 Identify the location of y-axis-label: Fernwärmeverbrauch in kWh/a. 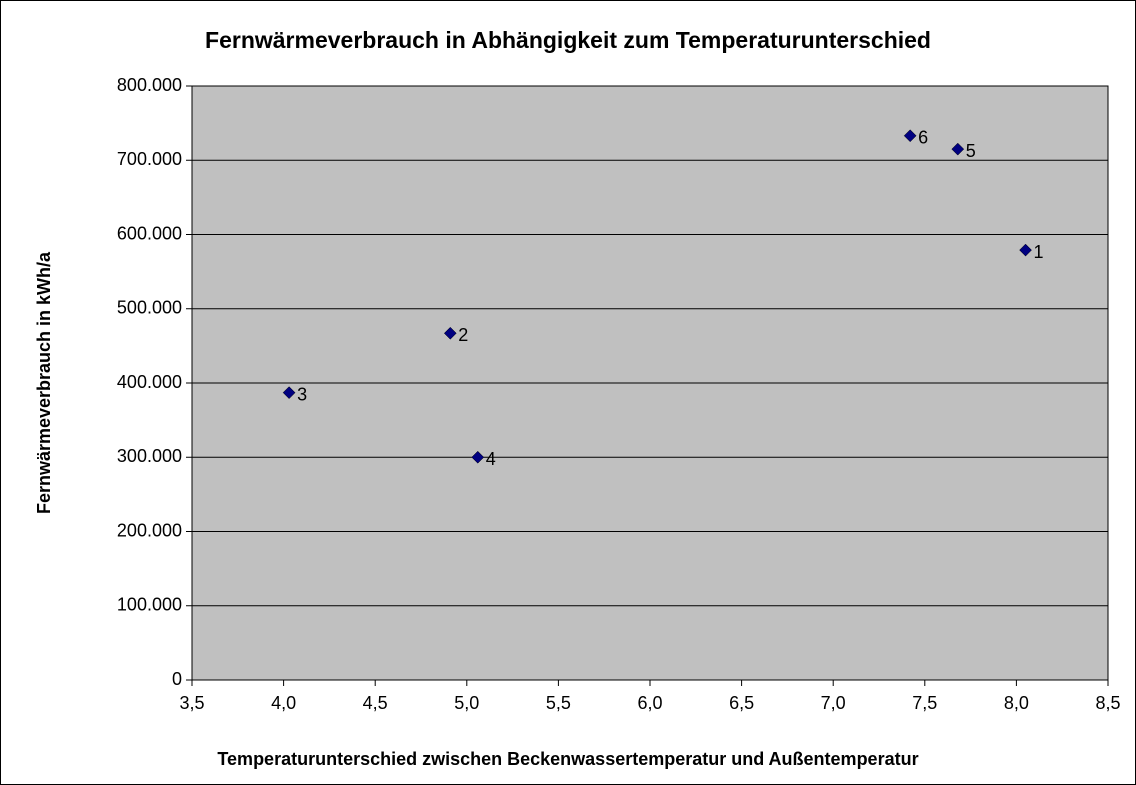
(44, 382).